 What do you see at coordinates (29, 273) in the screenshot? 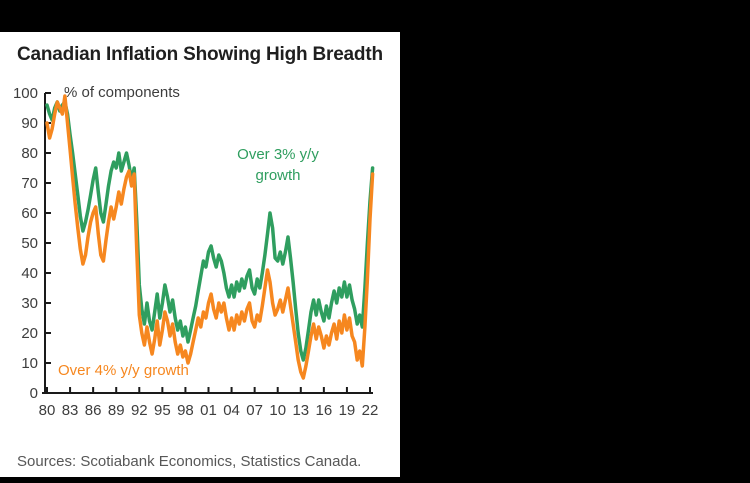
I see `y-tick-label: 40` at bounding box center [29, 273].